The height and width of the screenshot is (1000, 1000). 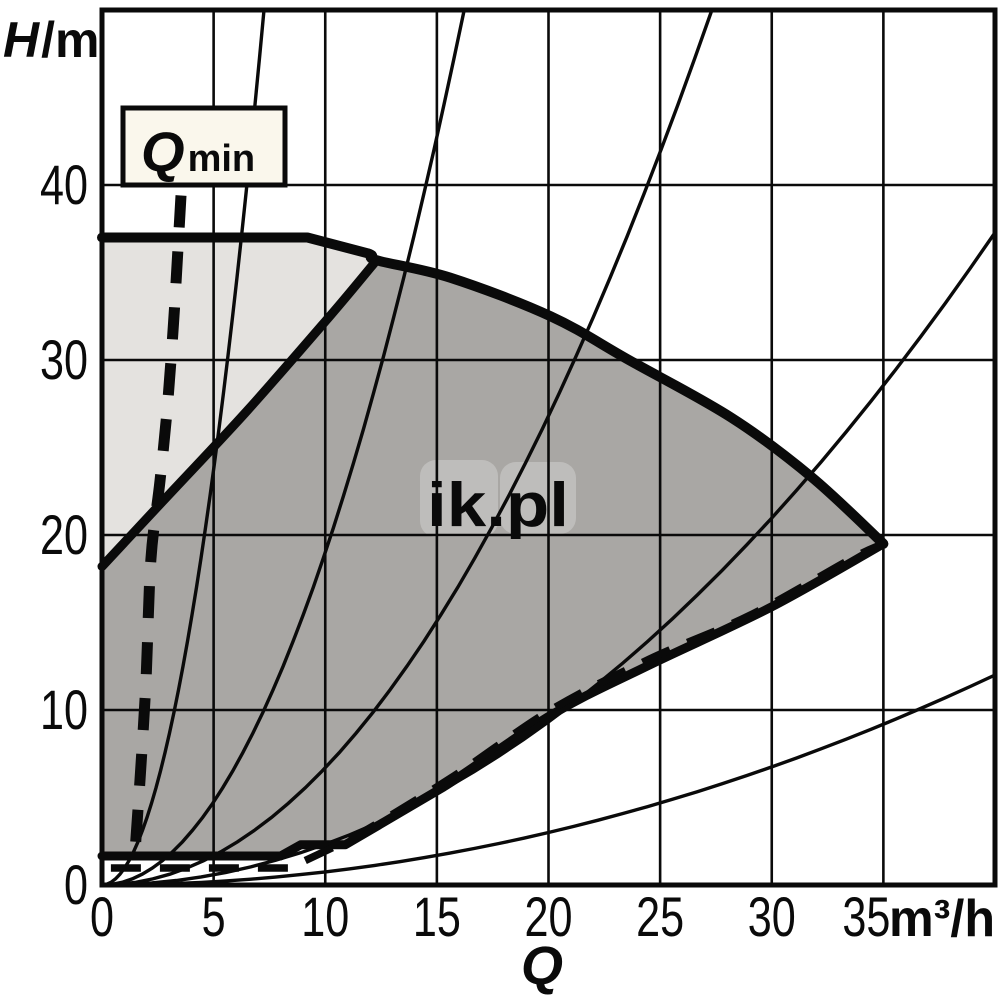 What do you see at coordinates (76, 884) in the screenshot?
I see `y-tick-label: 0` at bounding box center [76, 884].